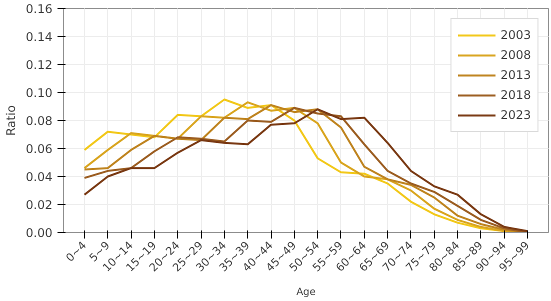 The width and height of the screenshot is (551, 301). What do you see at coordinates (39, 93) in the screenshot?
I see `y-tick-label: 0.10` at bounding box center [39, 93].